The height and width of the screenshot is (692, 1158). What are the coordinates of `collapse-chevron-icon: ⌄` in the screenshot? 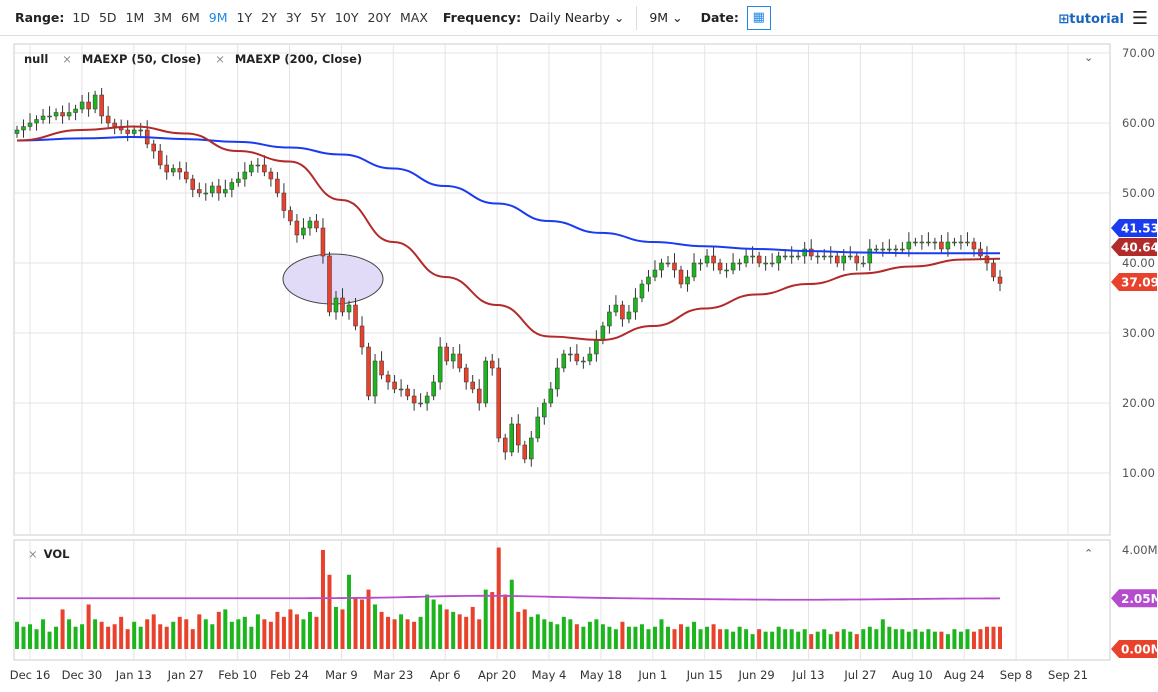 It's located at (1089, 57).